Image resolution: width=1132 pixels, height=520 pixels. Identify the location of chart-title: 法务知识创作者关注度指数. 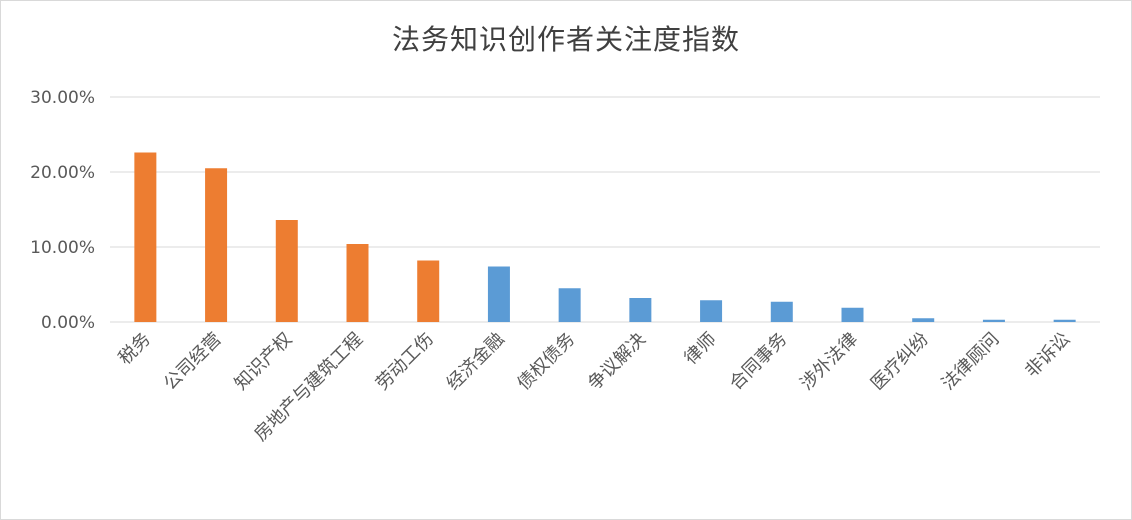
(565, 39).